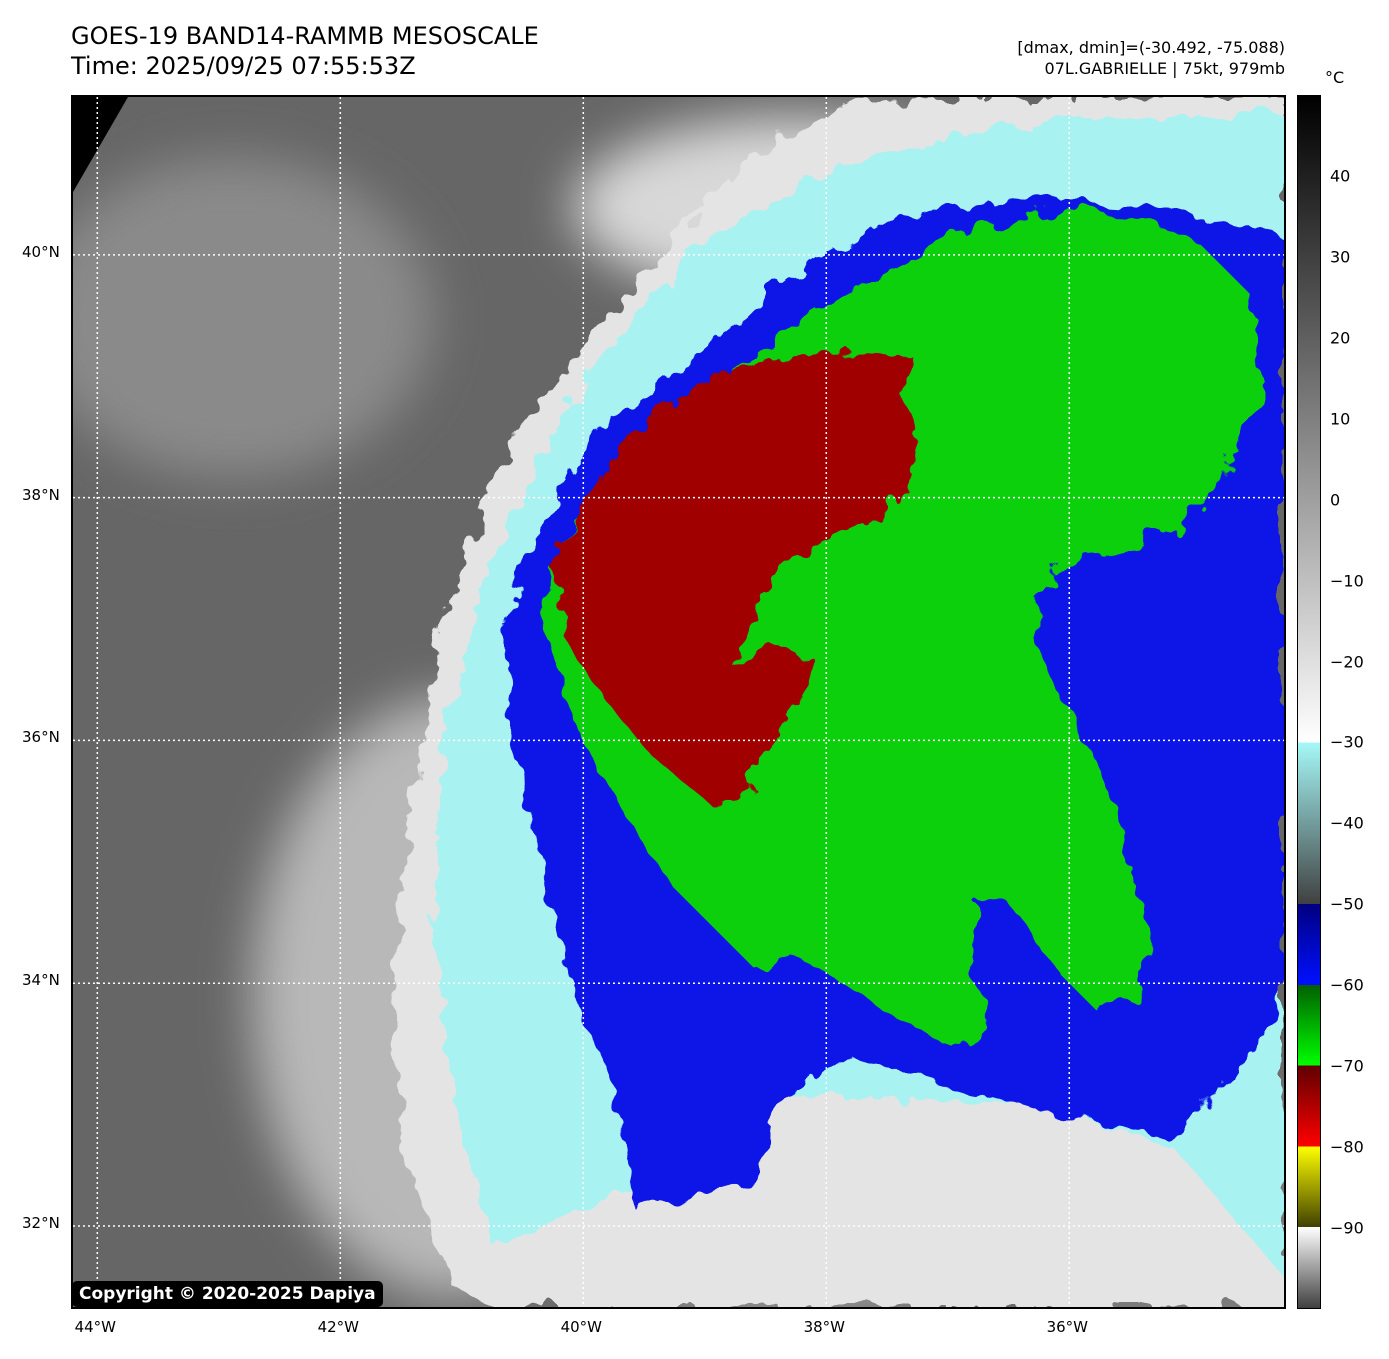 This screenshot has height=1359, width=1389. Describe the element at coordinates (1309, 702) in the screenshot. I see `colorbar` at that location.